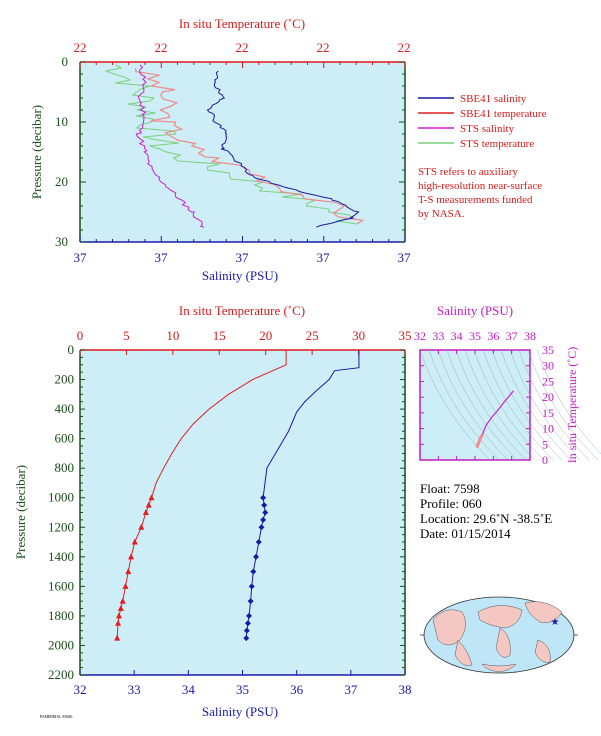 The height and width of the screenshot is (736, 601). What do you see at coordinates (493, 336) in the screenshot?
I see `ts-sal-tick-label: 36` at bounding box center [493, 336].